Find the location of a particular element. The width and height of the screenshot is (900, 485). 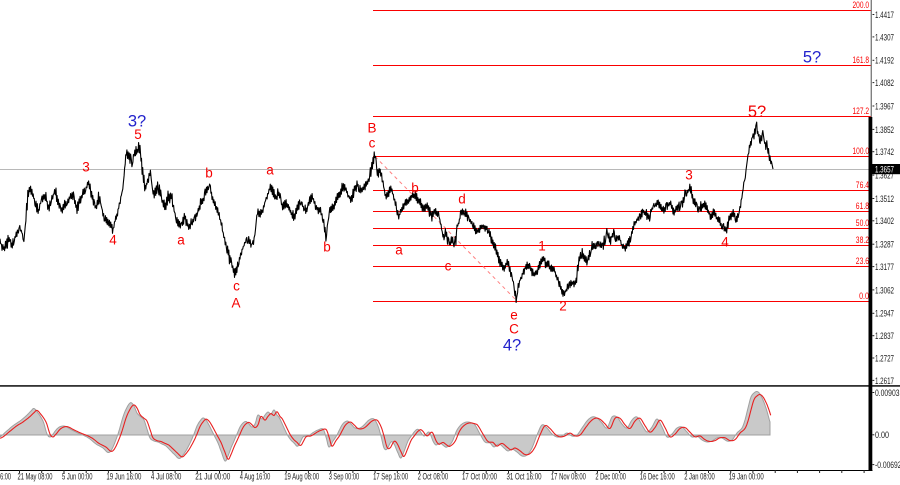

svg-text: 1.3657 is located at coordinates (884, 169).